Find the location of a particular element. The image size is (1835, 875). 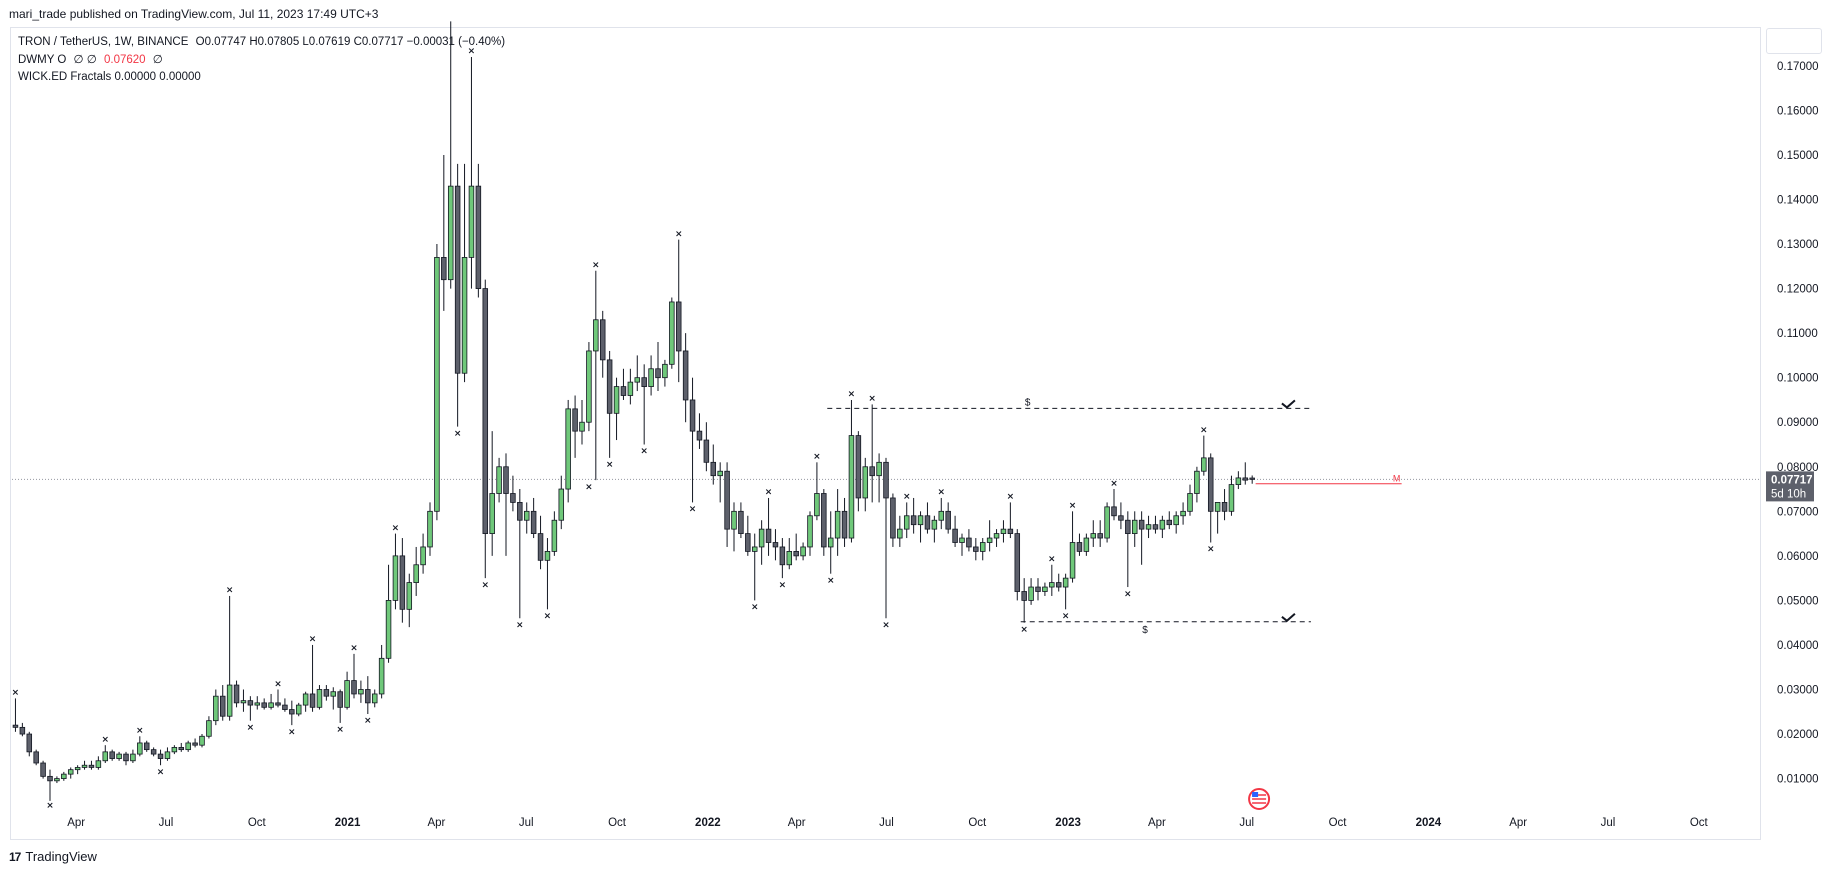

symbol-label: TRON / TetherUS, 1W, BINANCE is located at coordinates (103, 42).